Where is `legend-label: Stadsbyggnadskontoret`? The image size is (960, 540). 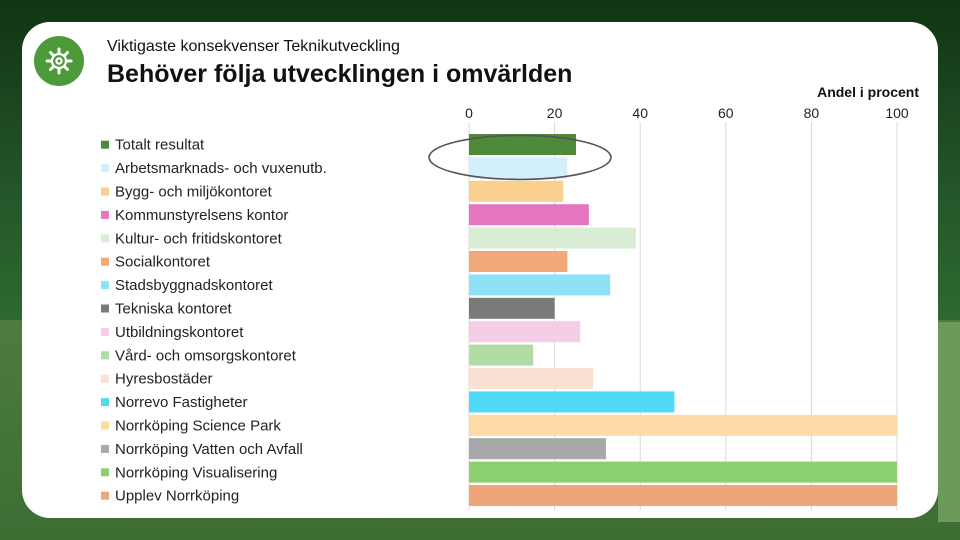 legend-label: Stadsbyggnadskontoret is located at coordinates (194, 285).